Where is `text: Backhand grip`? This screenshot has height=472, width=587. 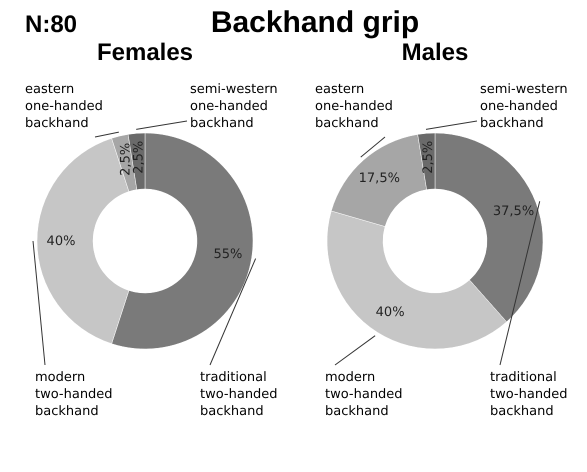 text: Backhand grip is located at coordinates (315, 22).